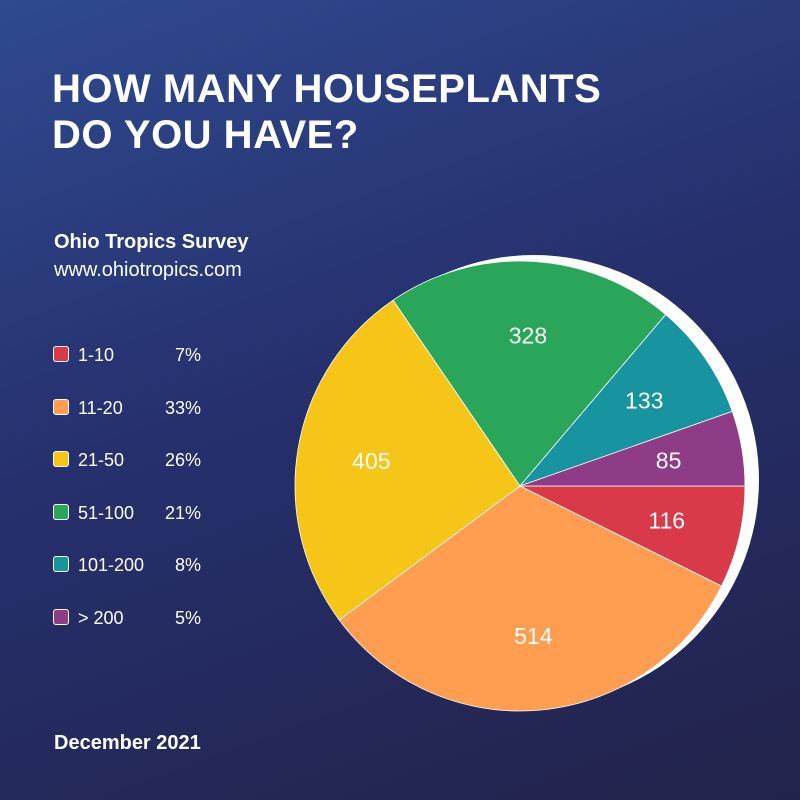 Image resolution: width=800 pixels, height=800 pixels. Describe the element at coordinates (187, 617) in the screenshot. I see `legend-percent: 5%` at that location.